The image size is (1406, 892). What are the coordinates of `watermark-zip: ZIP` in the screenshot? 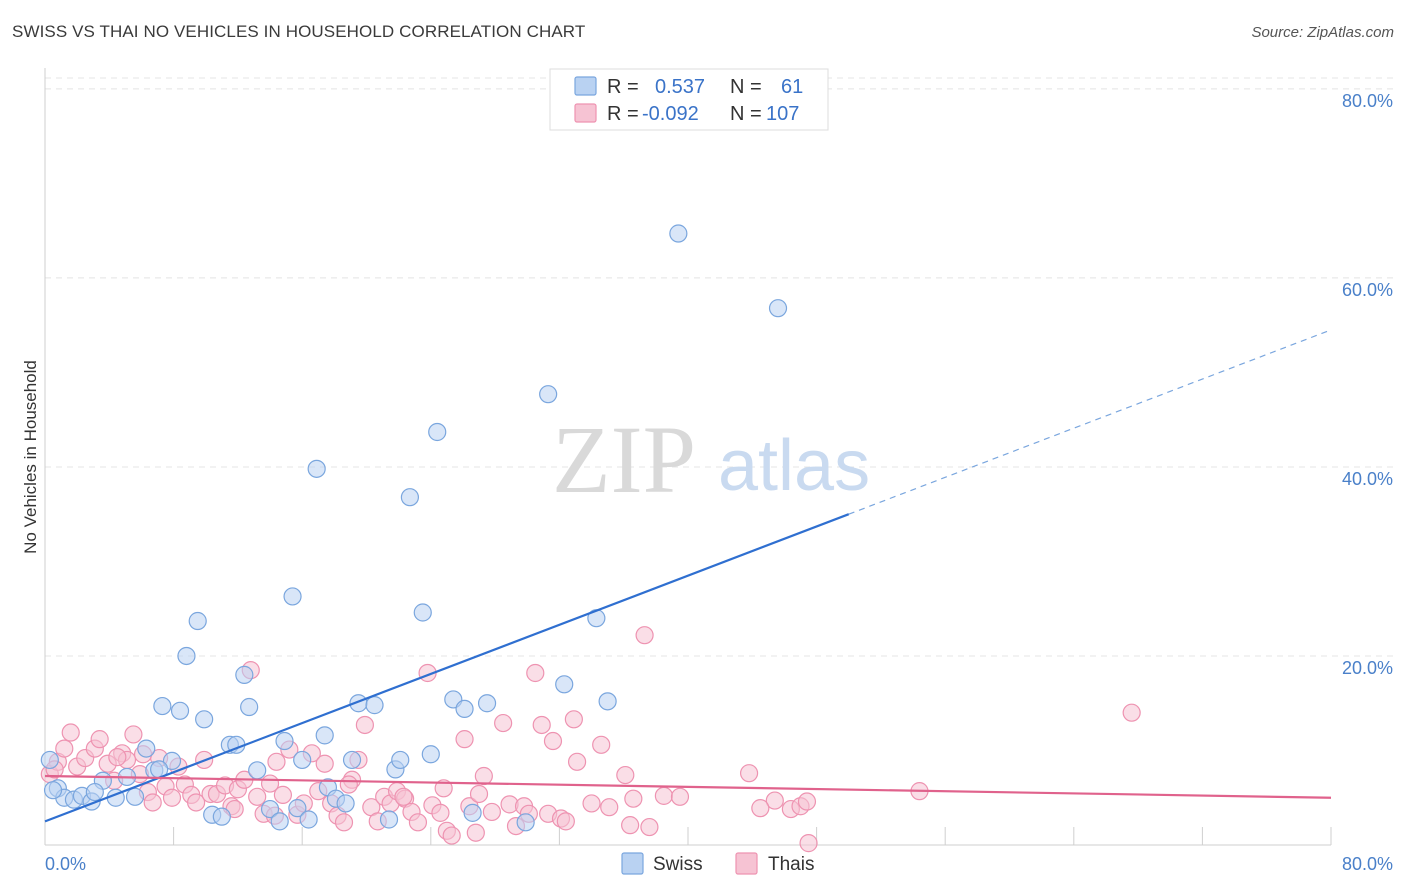 It's located at (624, 459).